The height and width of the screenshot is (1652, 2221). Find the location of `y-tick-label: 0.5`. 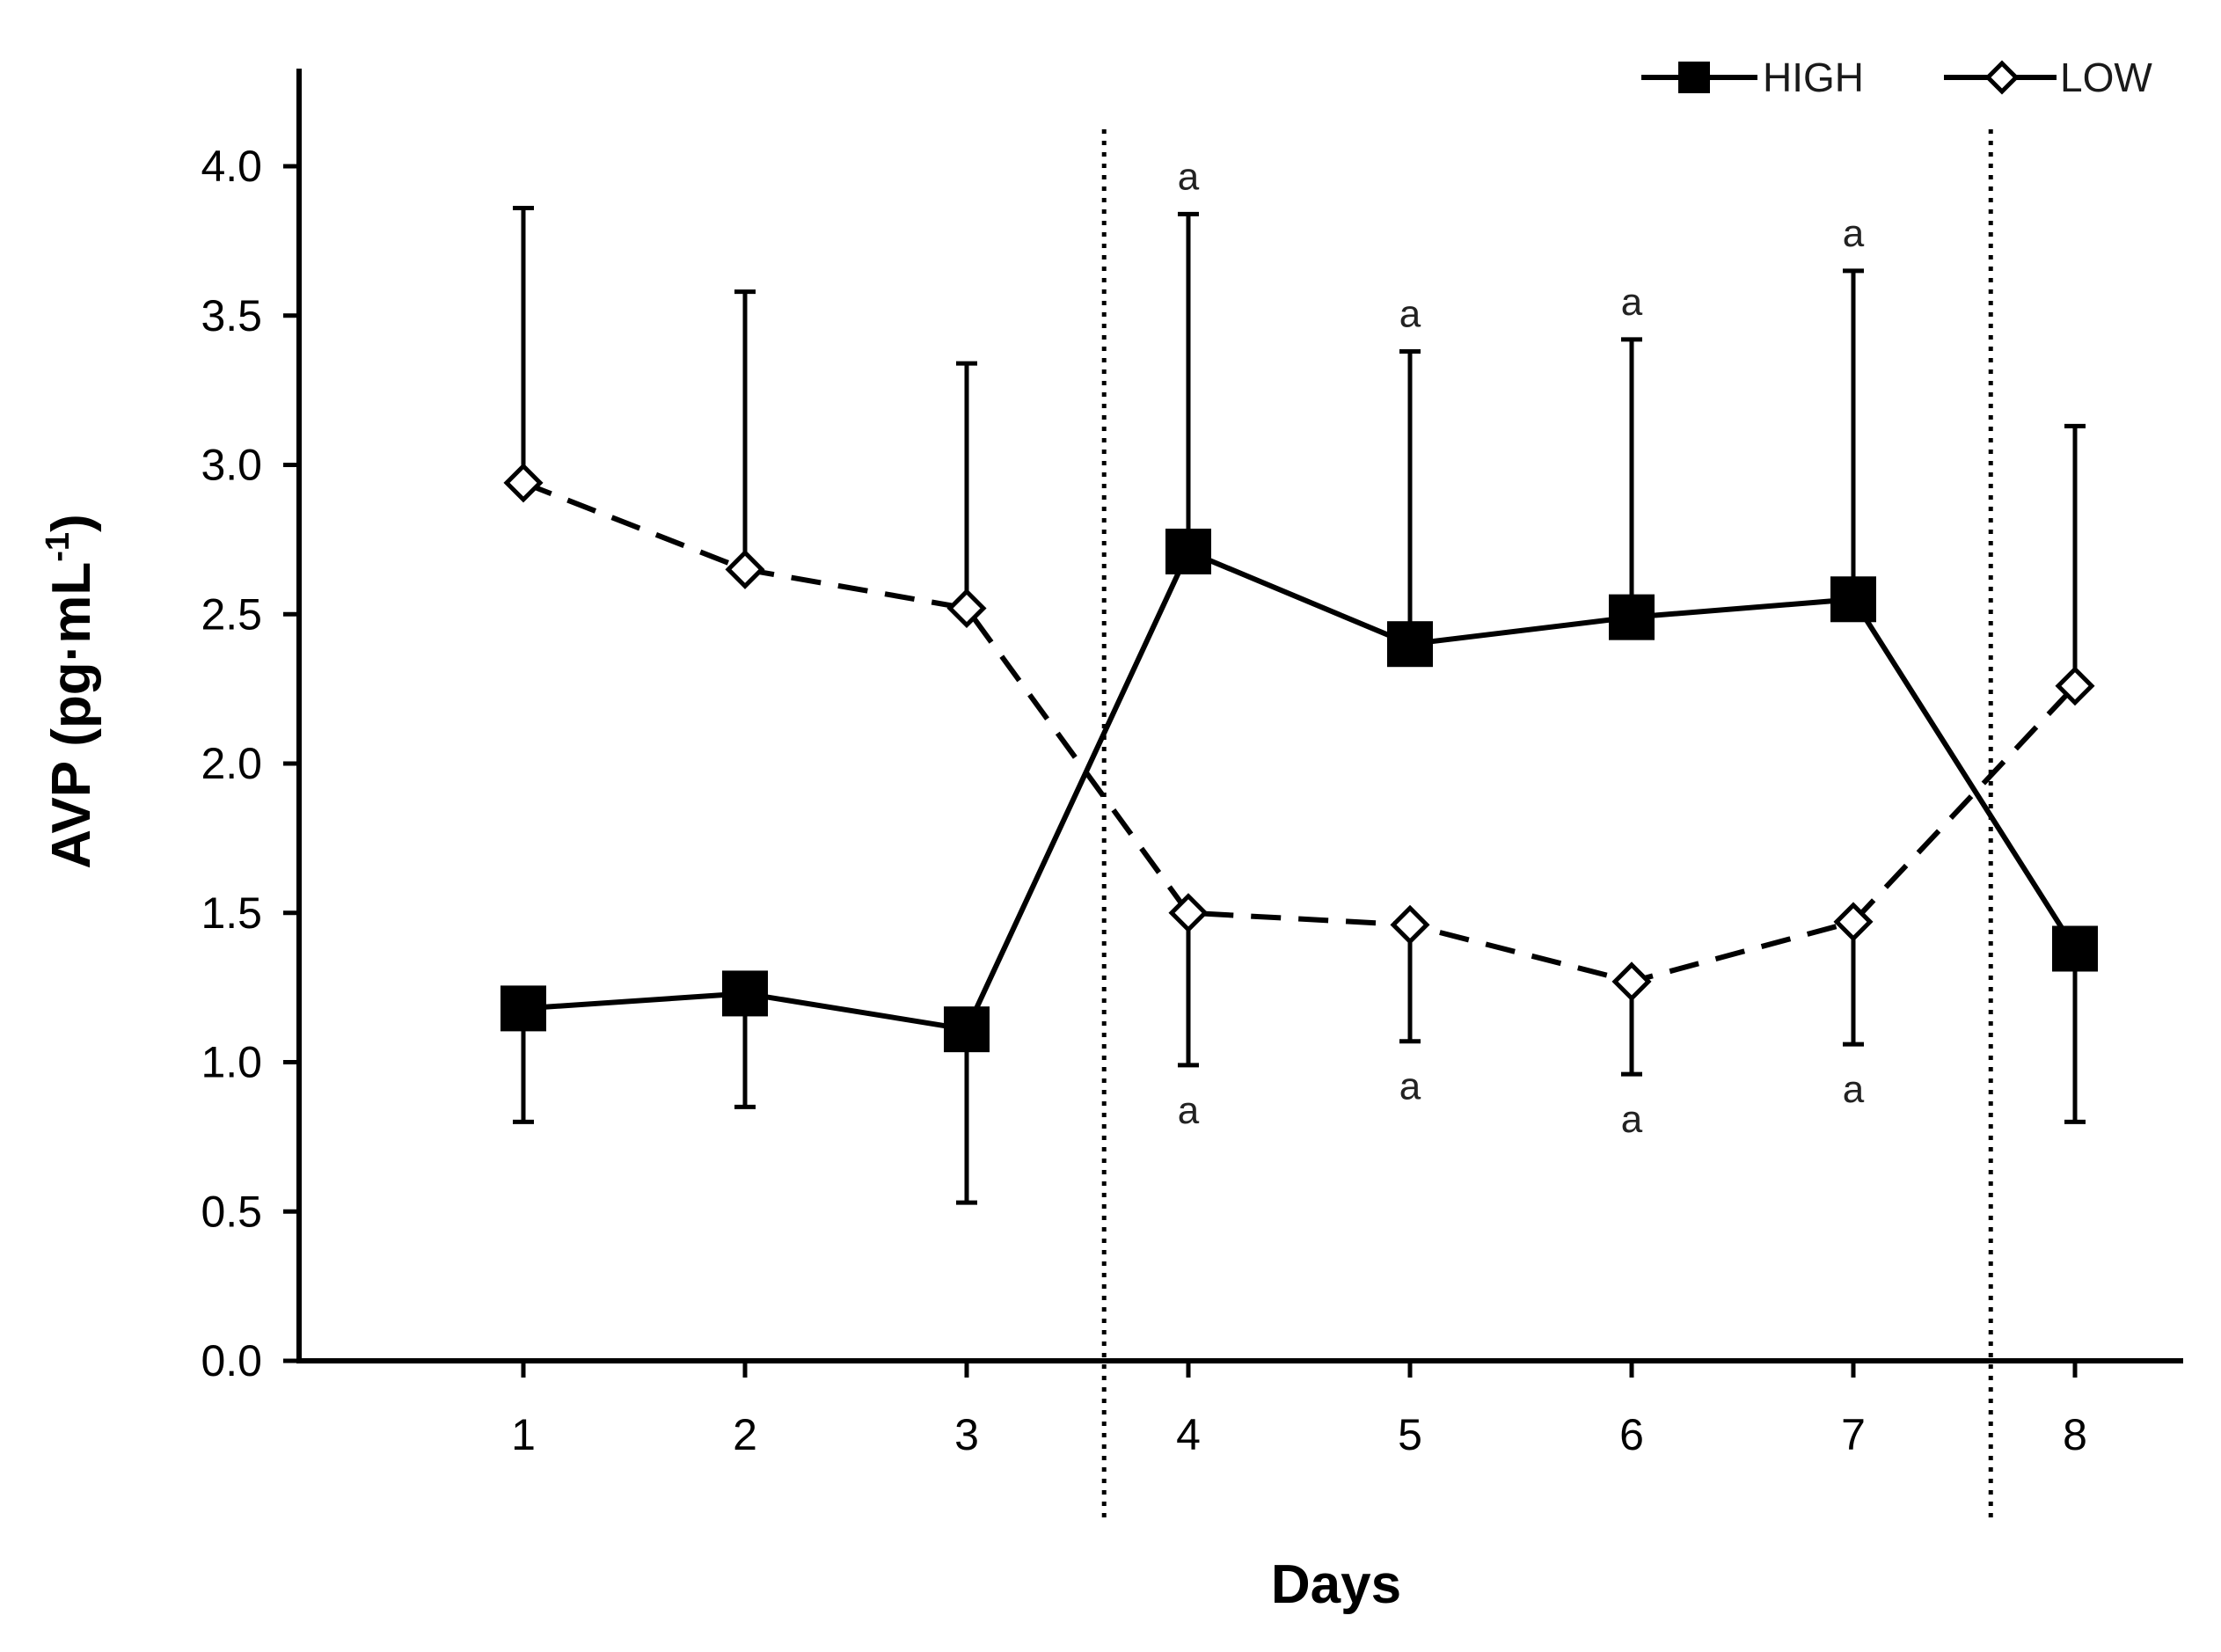

y-tick-label: 0.5 is located at coordinates (231, 1211).